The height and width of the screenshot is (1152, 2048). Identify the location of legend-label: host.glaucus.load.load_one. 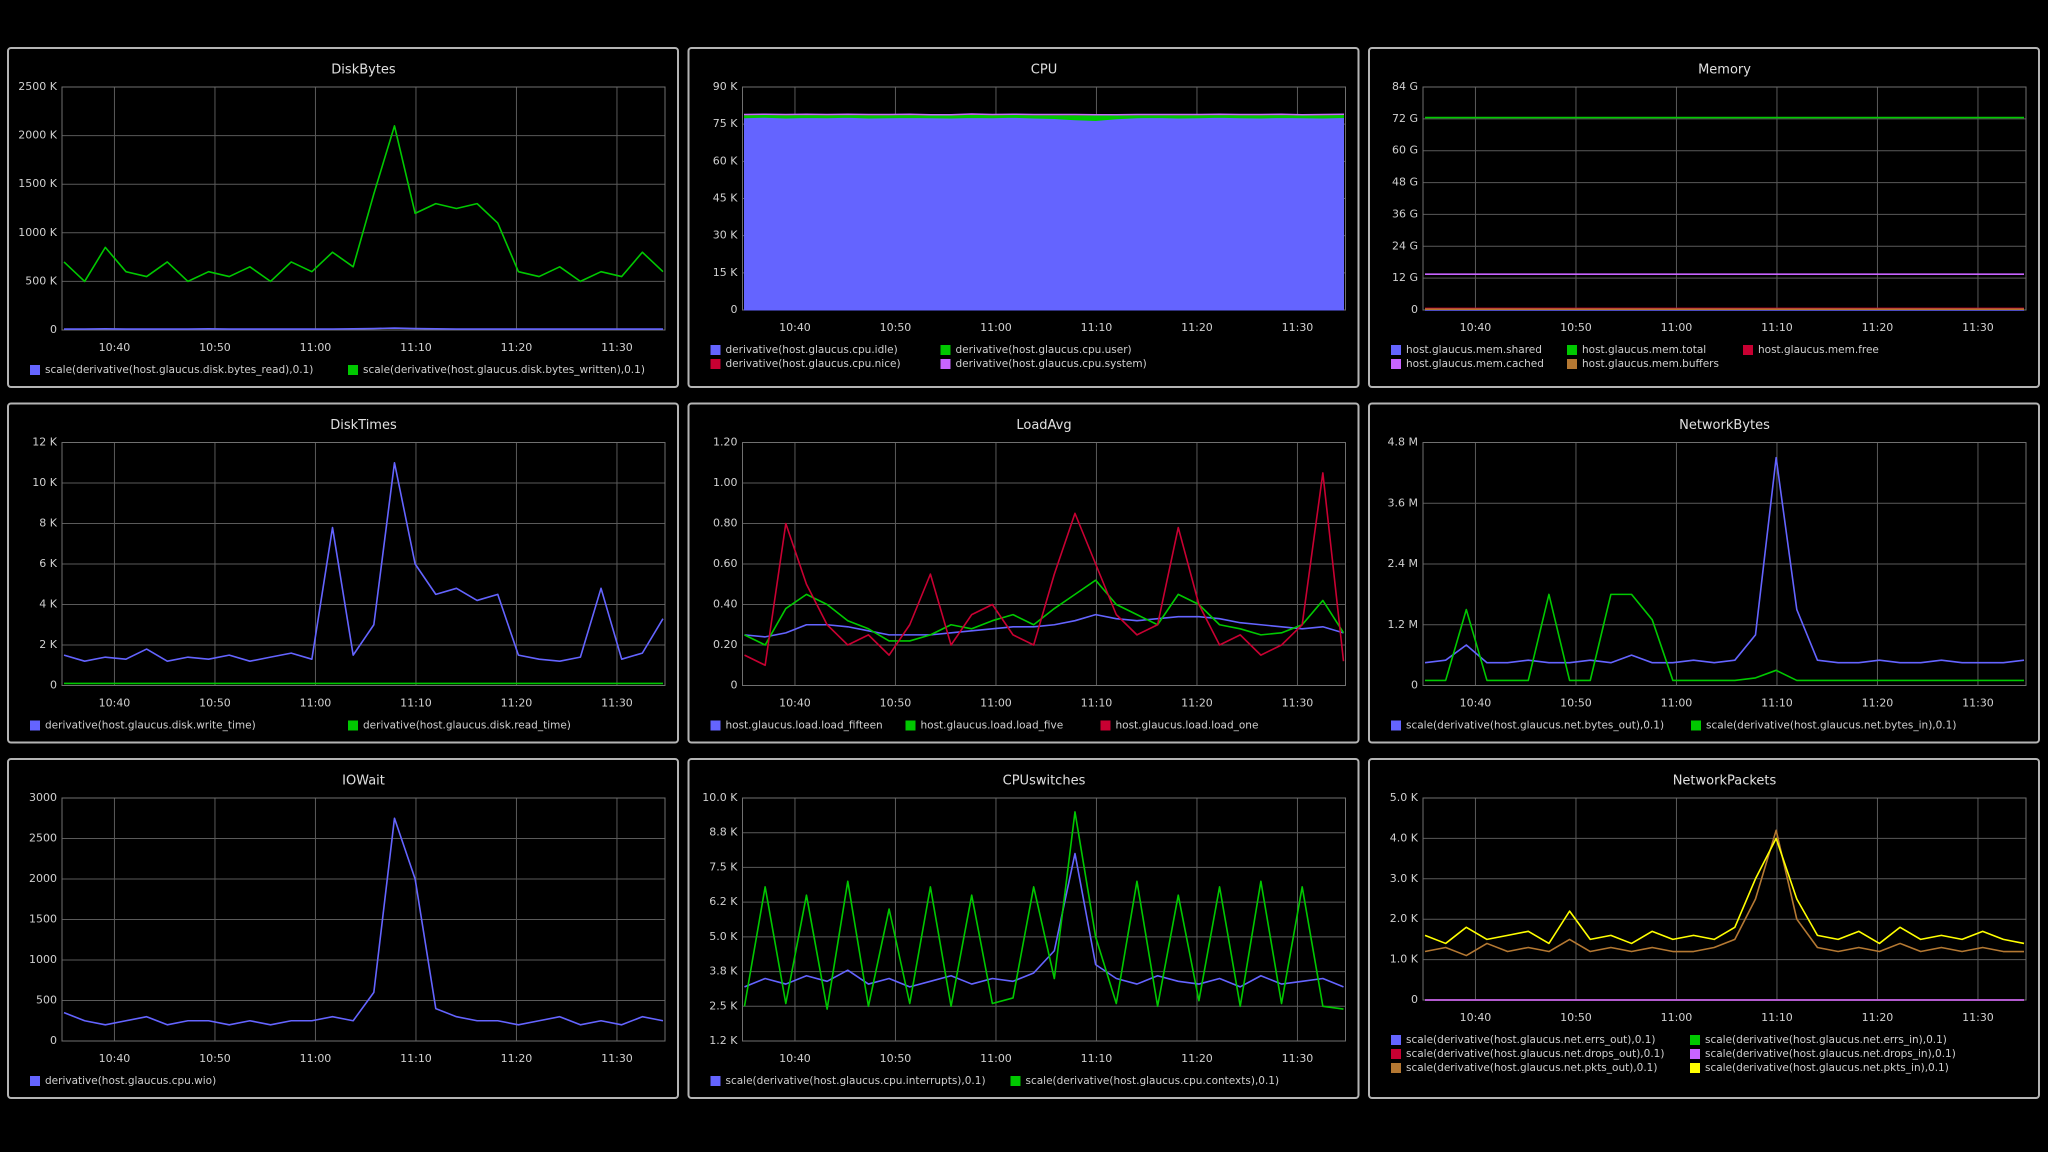
(1187, 726).